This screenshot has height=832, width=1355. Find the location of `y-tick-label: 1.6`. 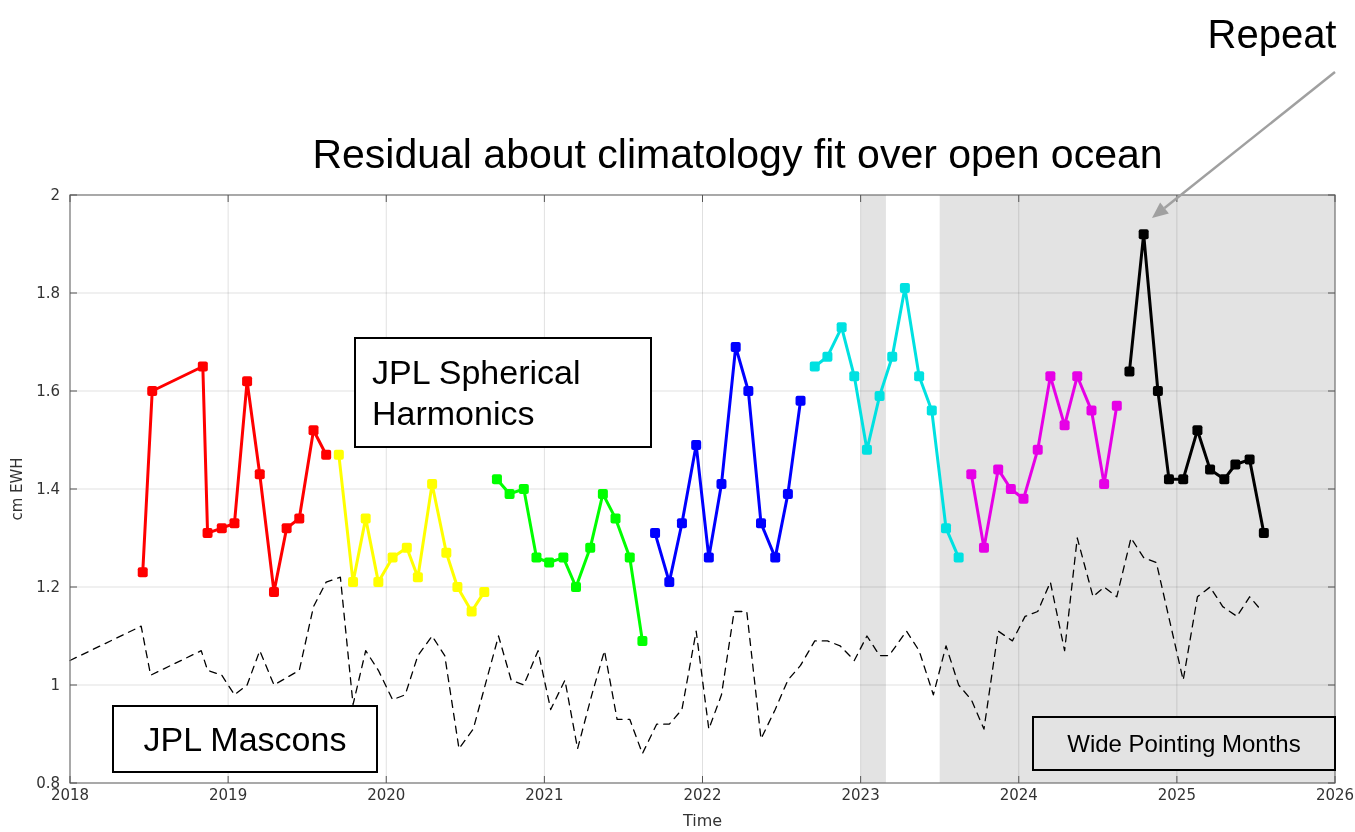

y-tick-label: 1.6 is located at coordinates (48, 391).